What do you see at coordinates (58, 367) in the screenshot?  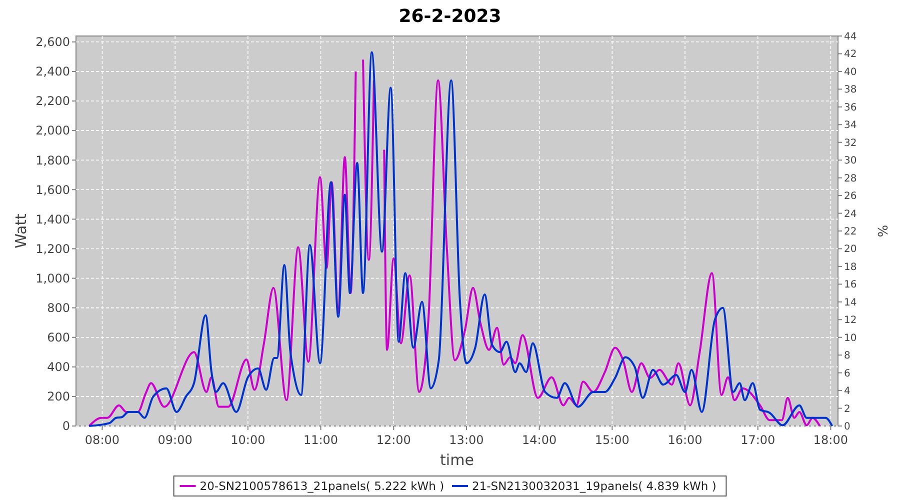 I see `y-tick-label: 400` at bounding box center [58, 367].